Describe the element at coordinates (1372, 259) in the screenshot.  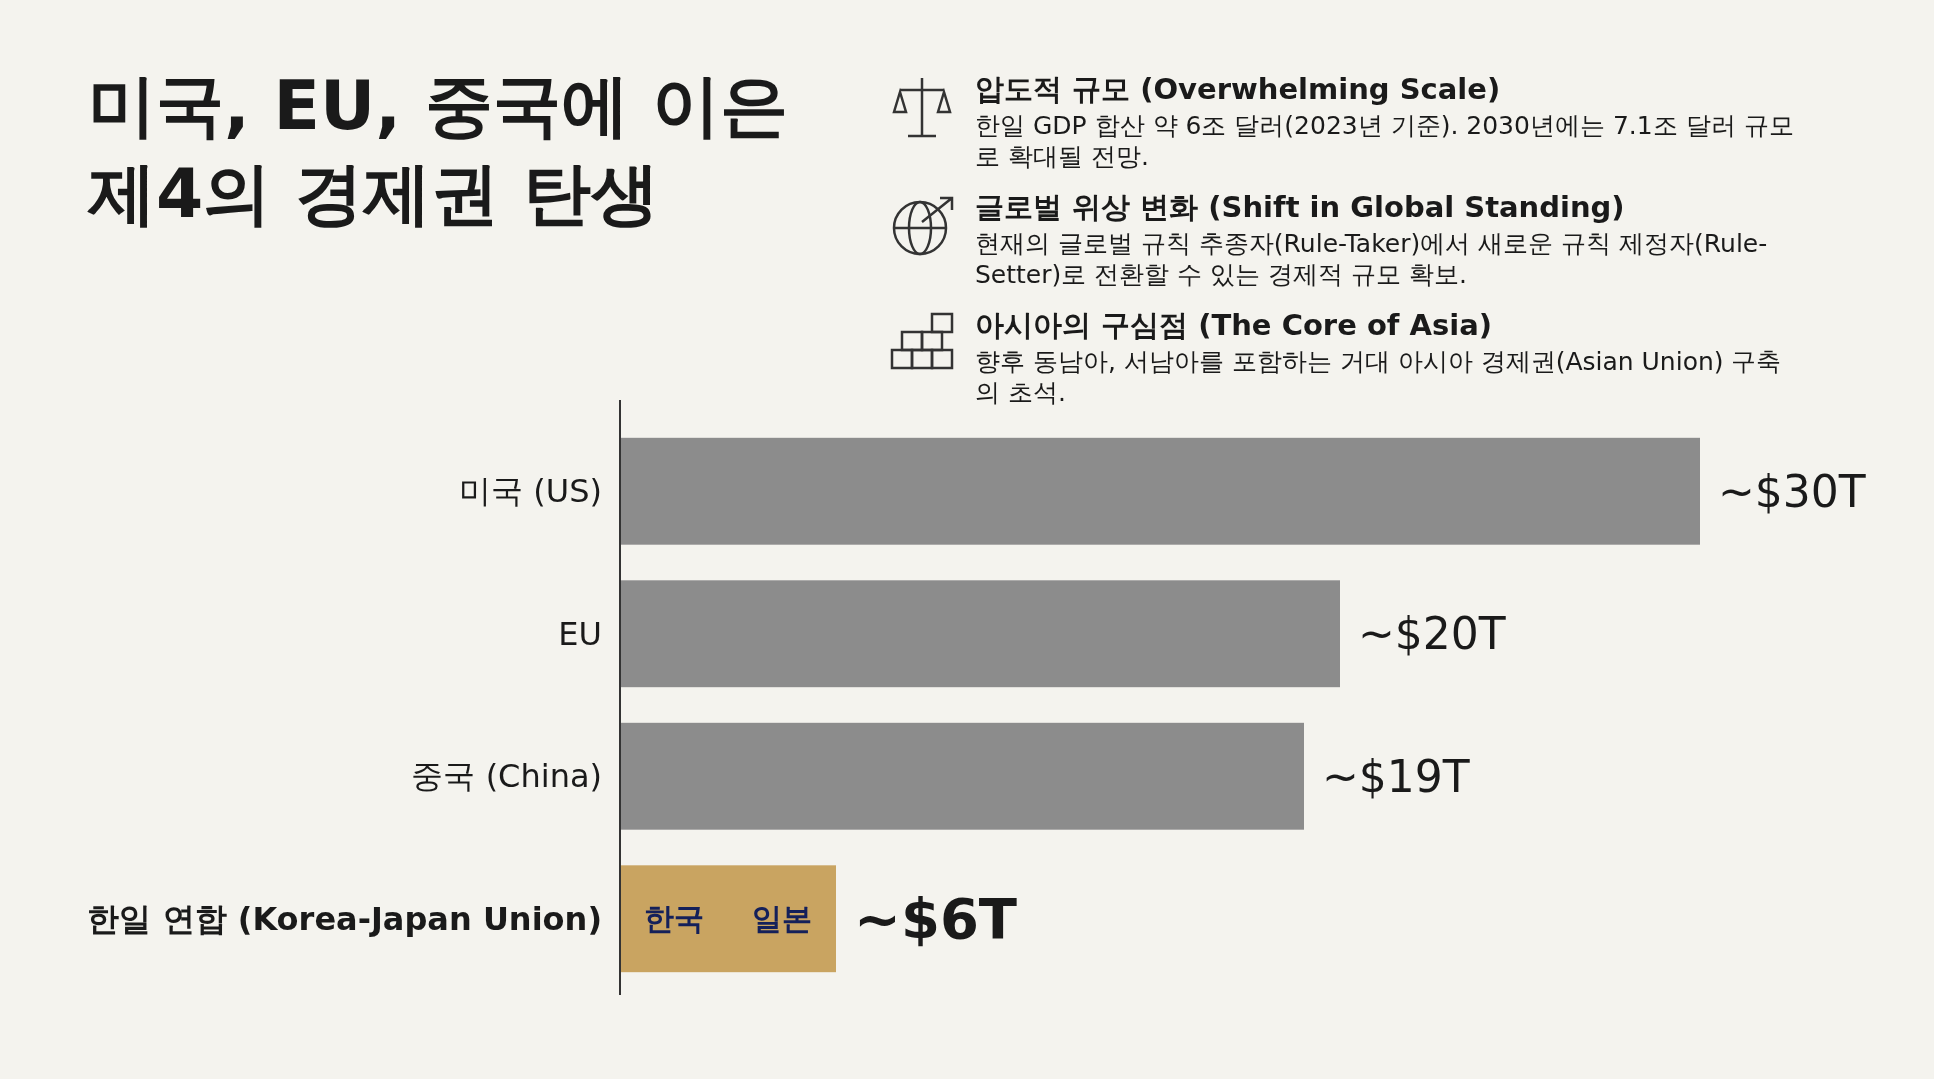
I see `text: 현재의 글로벌 규칙 추종자(Rule-Taker)에서 새로운 규칙 제정자(Rule-Setter)로 전환할 수 있는 경제적 규모 확보.` at that location.